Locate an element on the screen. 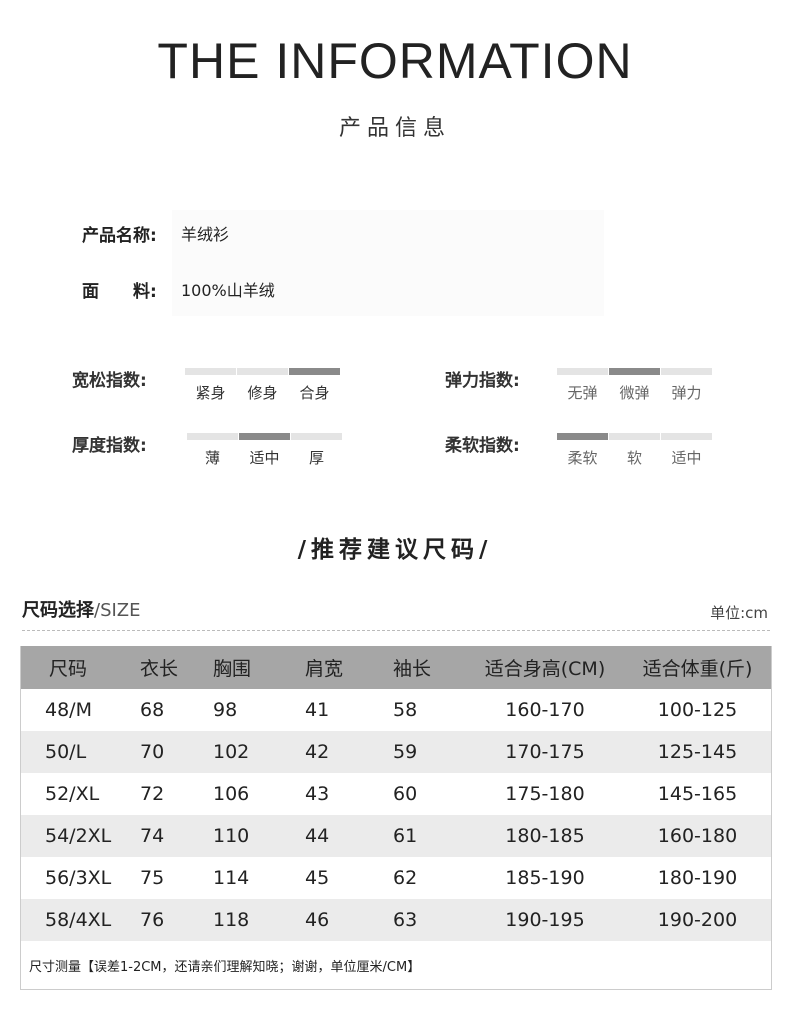  recommend-heading: /推荐建议尺码/ is located at coordinates (395, 550).